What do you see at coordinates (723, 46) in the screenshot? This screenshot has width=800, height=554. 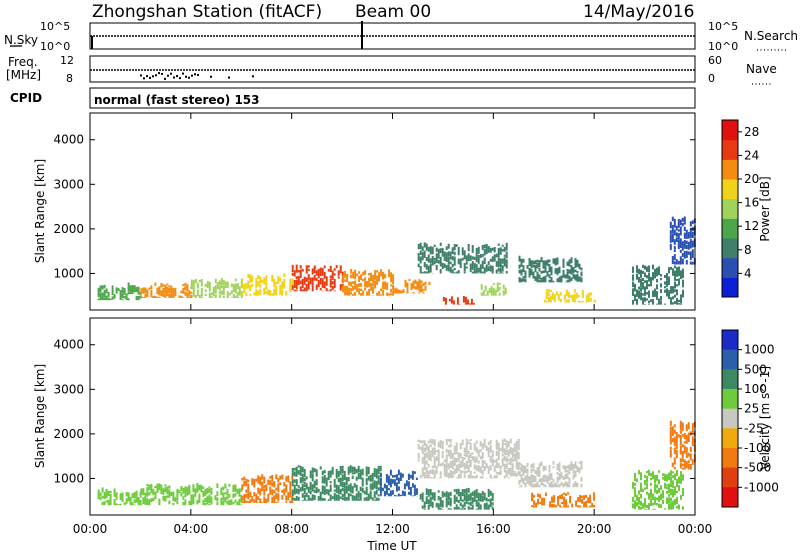 I see `nsearch-tick-low: 10^0` at bounding box center [723, 46].